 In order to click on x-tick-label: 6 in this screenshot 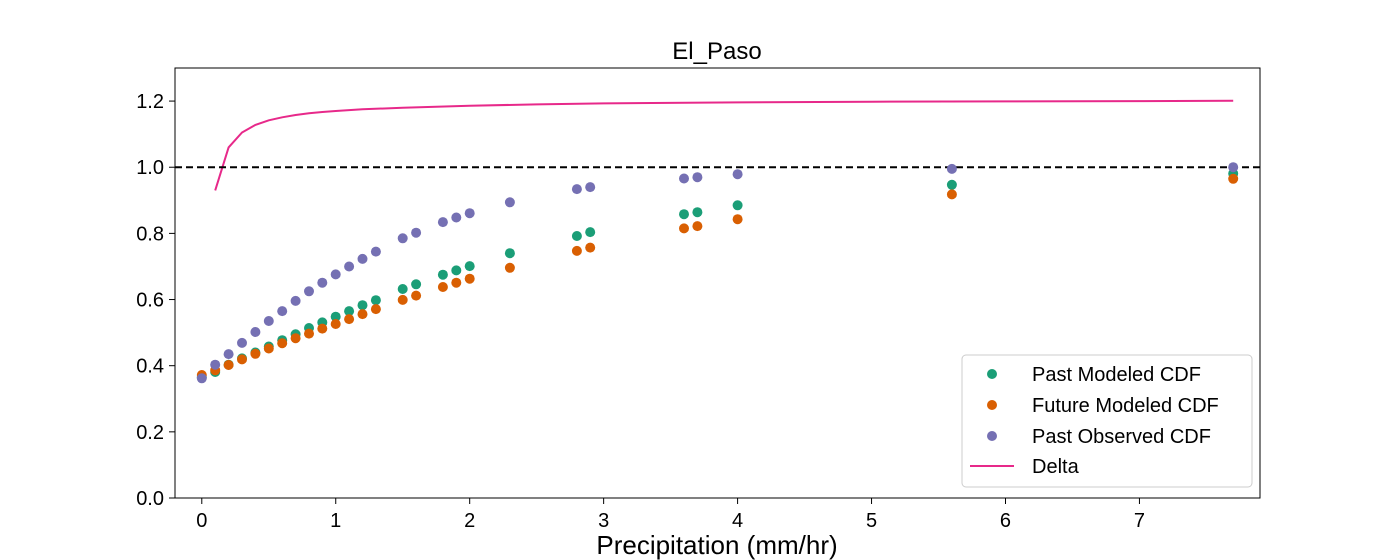, I will do `click(1005, 521)`.